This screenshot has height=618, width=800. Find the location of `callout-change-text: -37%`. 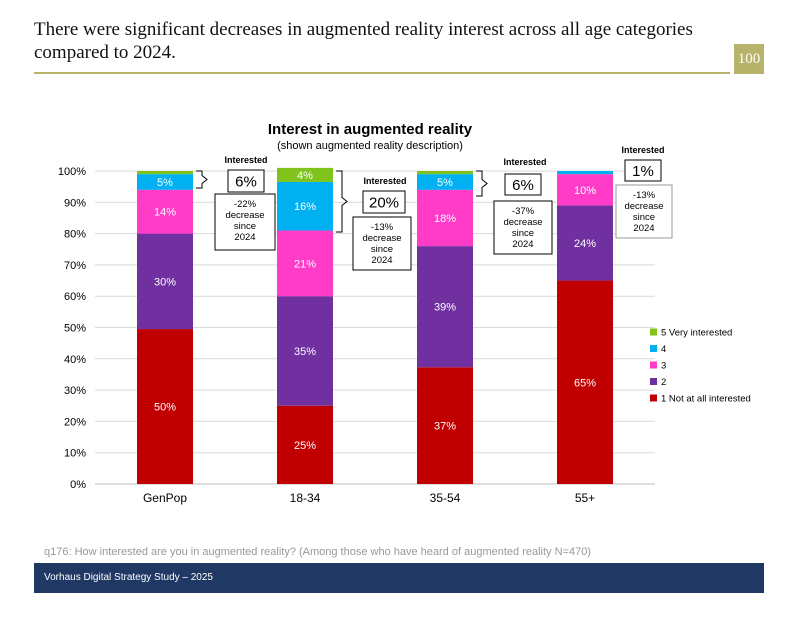

callout-change-text: -37% is located at coordinates (523, 211).